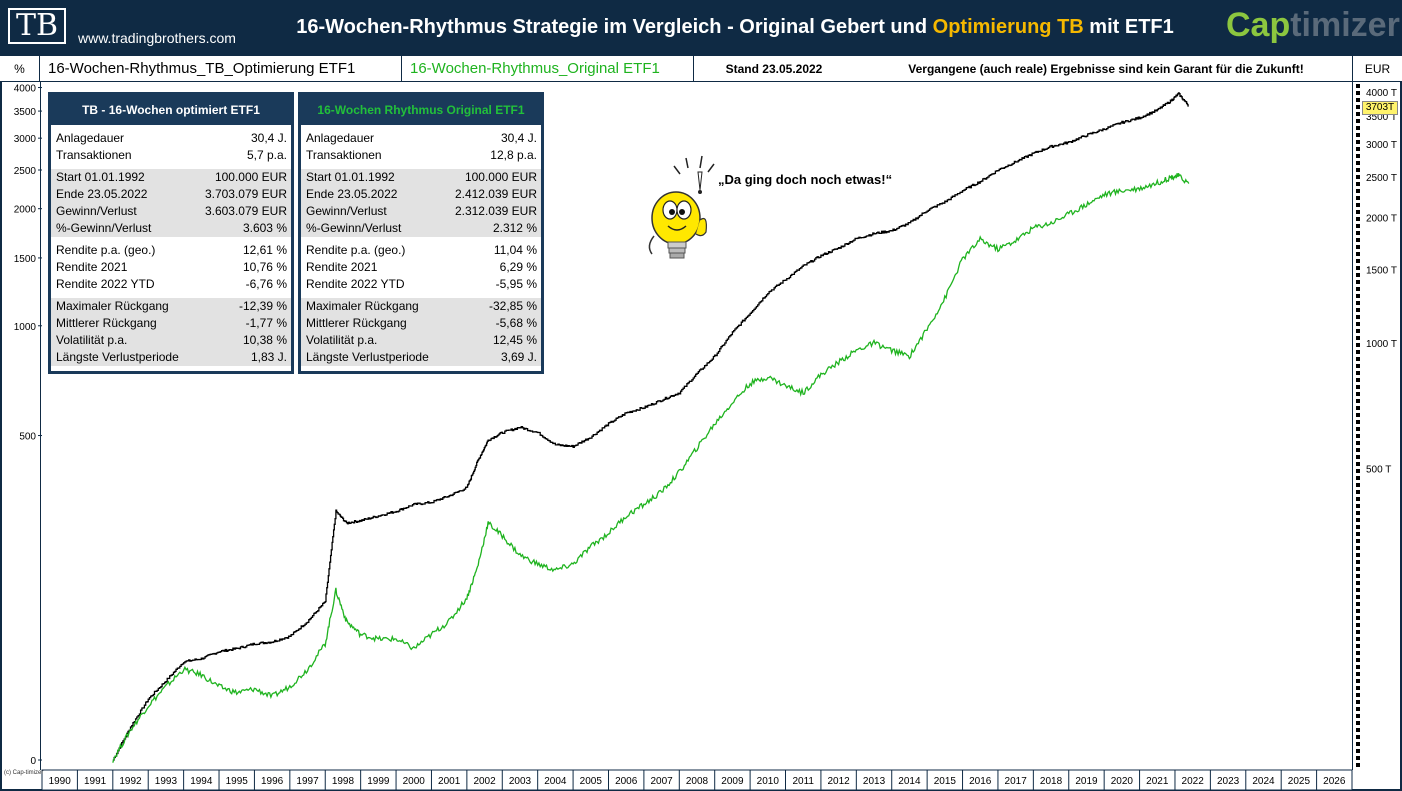  I want to click on annotation-quote: „Da ging doch noch etwas!“, so click(805, 179).